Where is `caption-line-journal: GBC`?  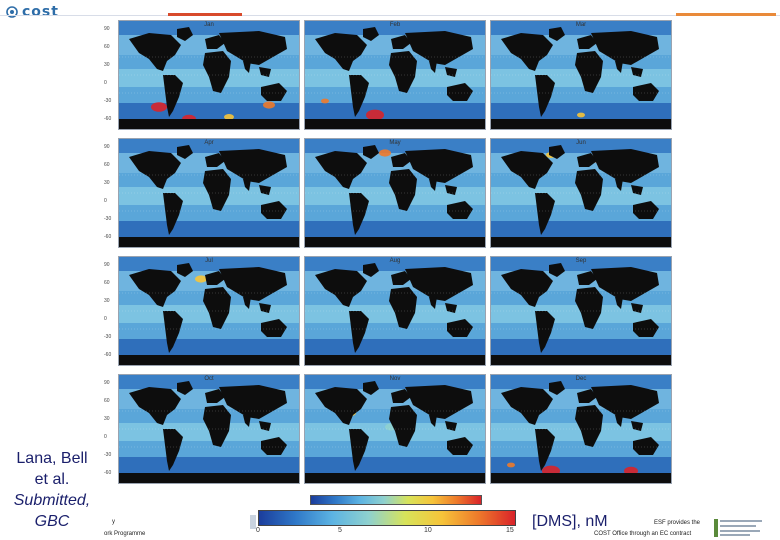
caption-line-journal: GBC is located at coordinates (52, 521).